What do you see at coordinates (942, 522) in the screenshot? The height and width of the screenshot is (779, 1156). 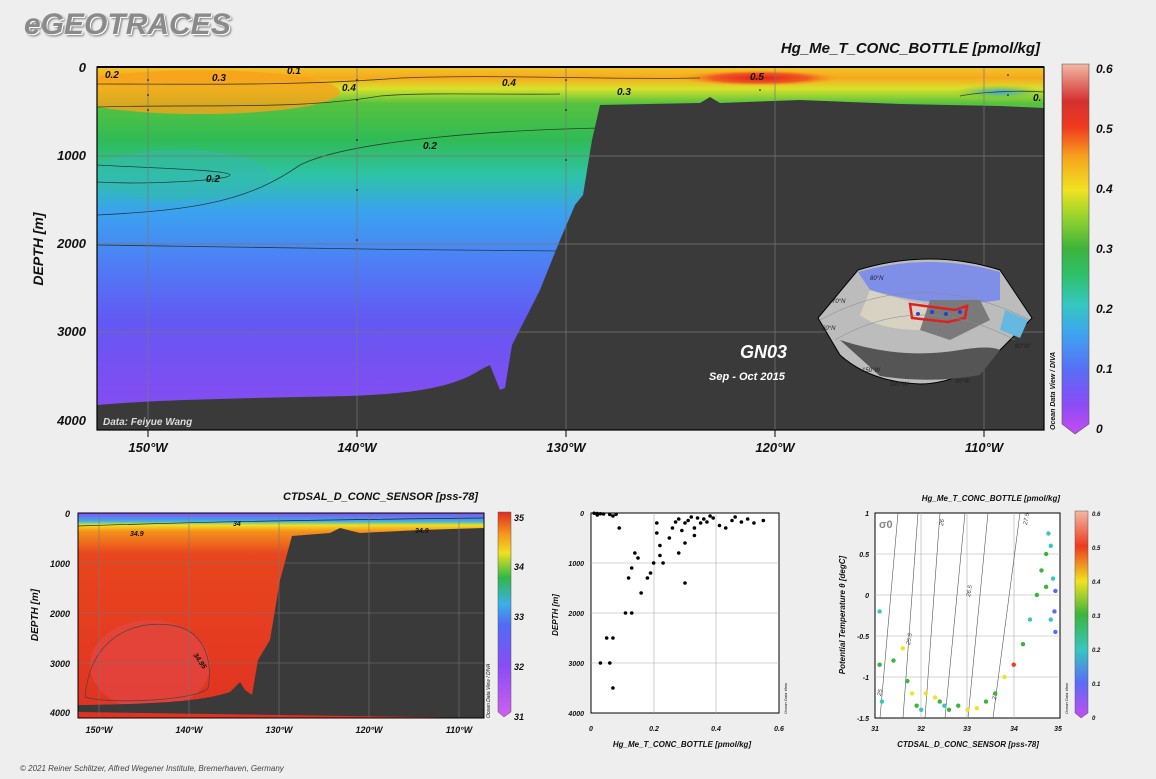 I see `isopycnal-label: 26` at bounding box center [942, 522].